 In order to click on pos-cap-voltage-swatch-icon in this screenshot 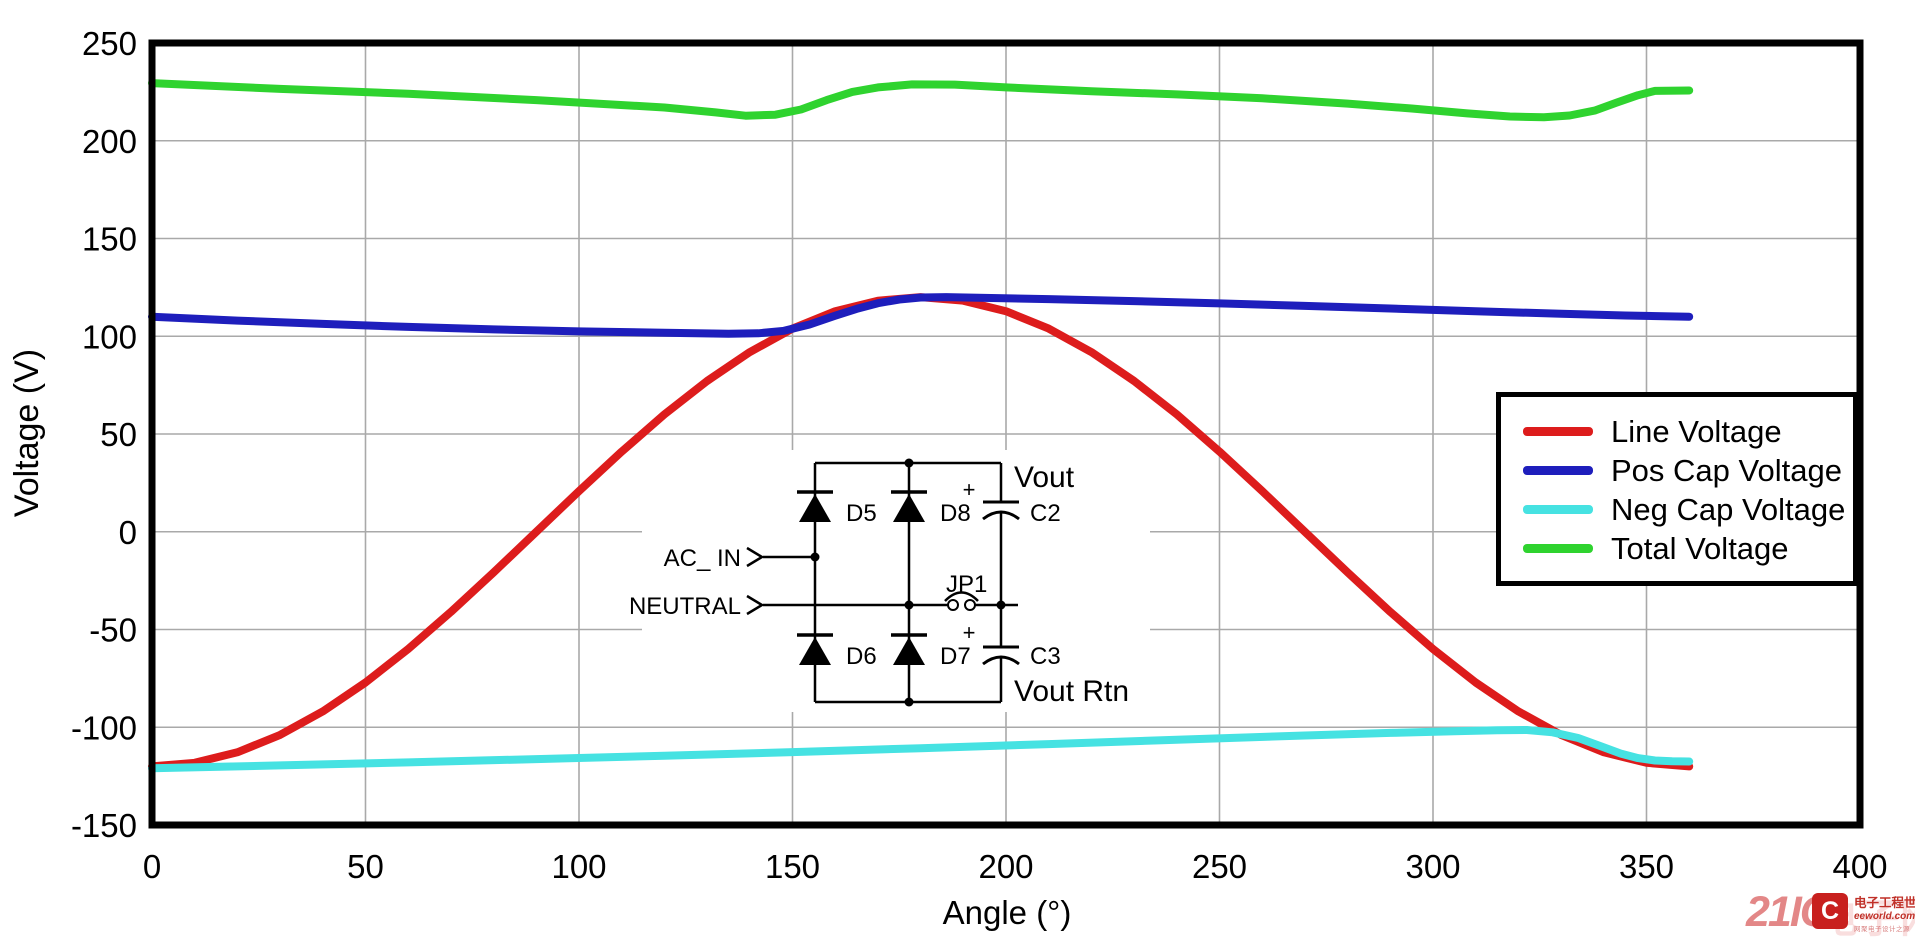, I will do `click(1558, 470)`.